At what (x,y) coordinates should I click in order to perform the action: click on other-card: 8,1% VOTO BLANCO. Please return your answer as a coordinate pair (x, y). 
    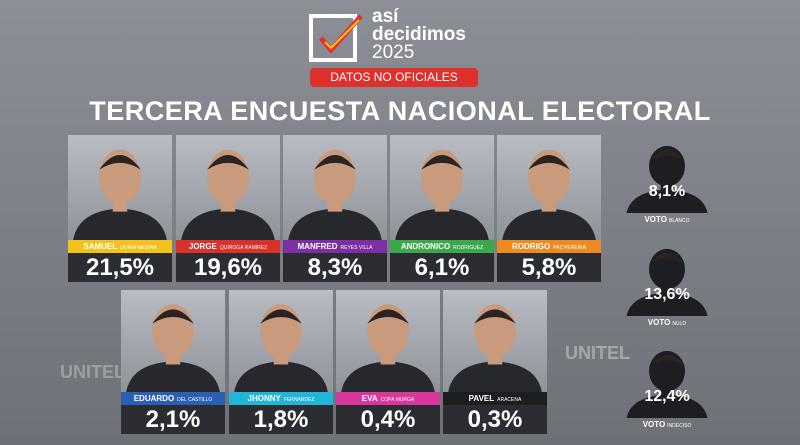
    Looking at the image, I should click on (667, 181).